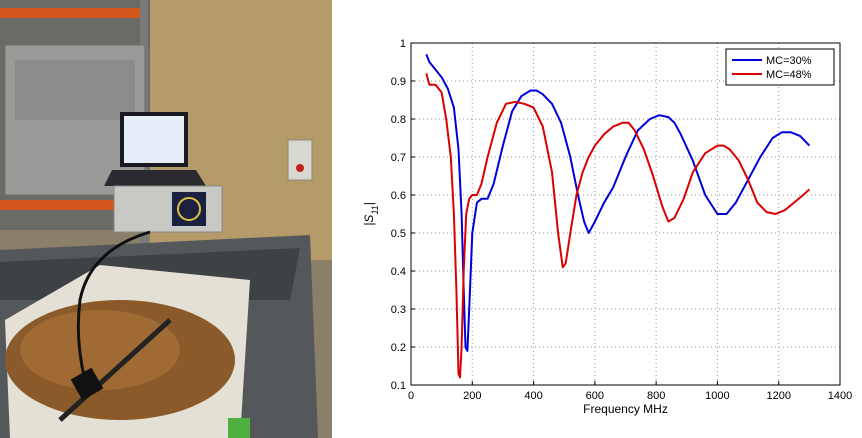 The width and height of the screenshot is (862, 438). What do you see at coordinates (789, 61) in the screenshot?
I see `legend-label: MC=30%` at bounding box center [789, 61].